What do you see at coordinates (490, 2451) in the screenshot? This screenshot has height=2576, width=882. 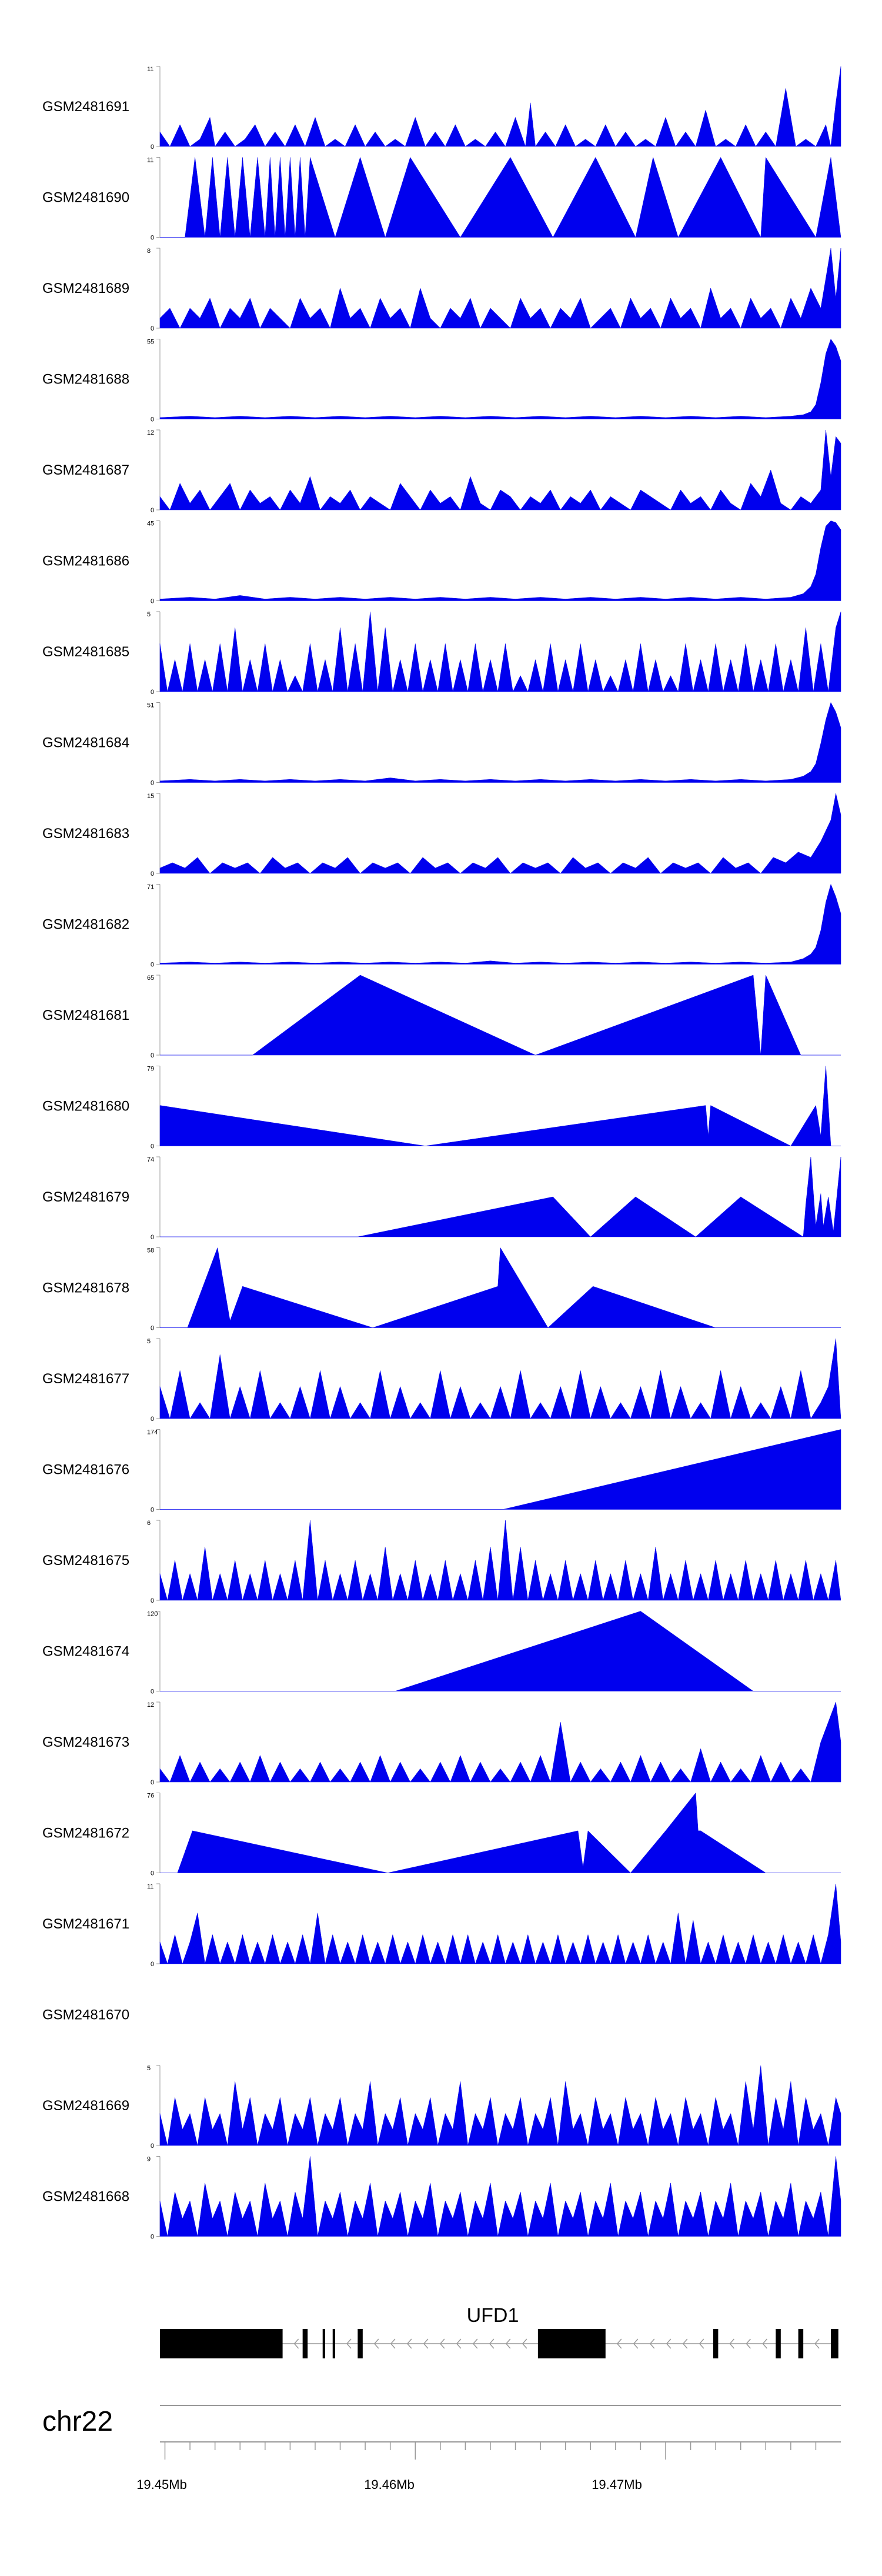 I see `axis-ticks` at bounding box center [490, 2451].